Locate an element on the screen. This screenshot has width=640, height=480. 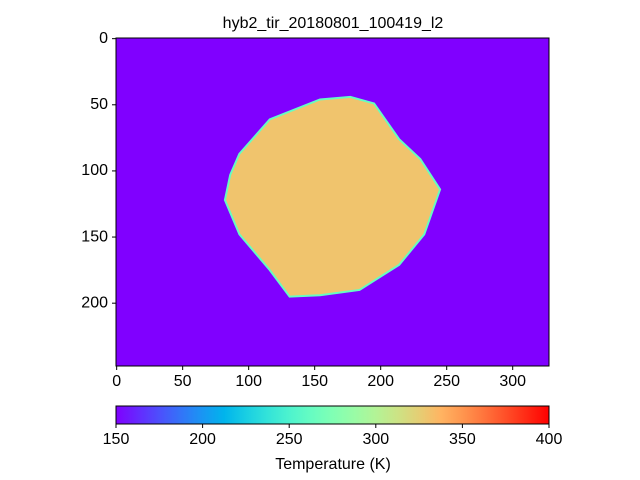
colorbar-tick-label: 200 is located at coordinates (202, 439).